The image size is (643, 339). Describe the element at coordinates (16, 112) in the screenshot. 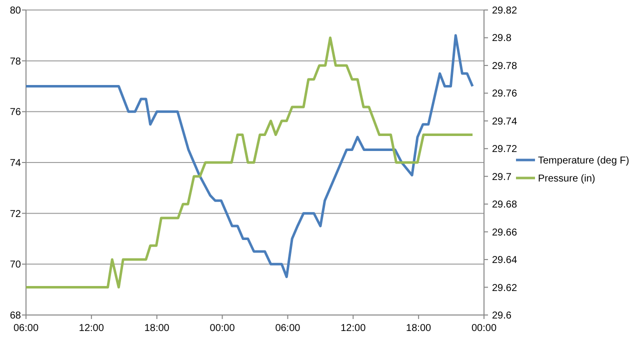

I see `y-tick-label: 76` at that location.